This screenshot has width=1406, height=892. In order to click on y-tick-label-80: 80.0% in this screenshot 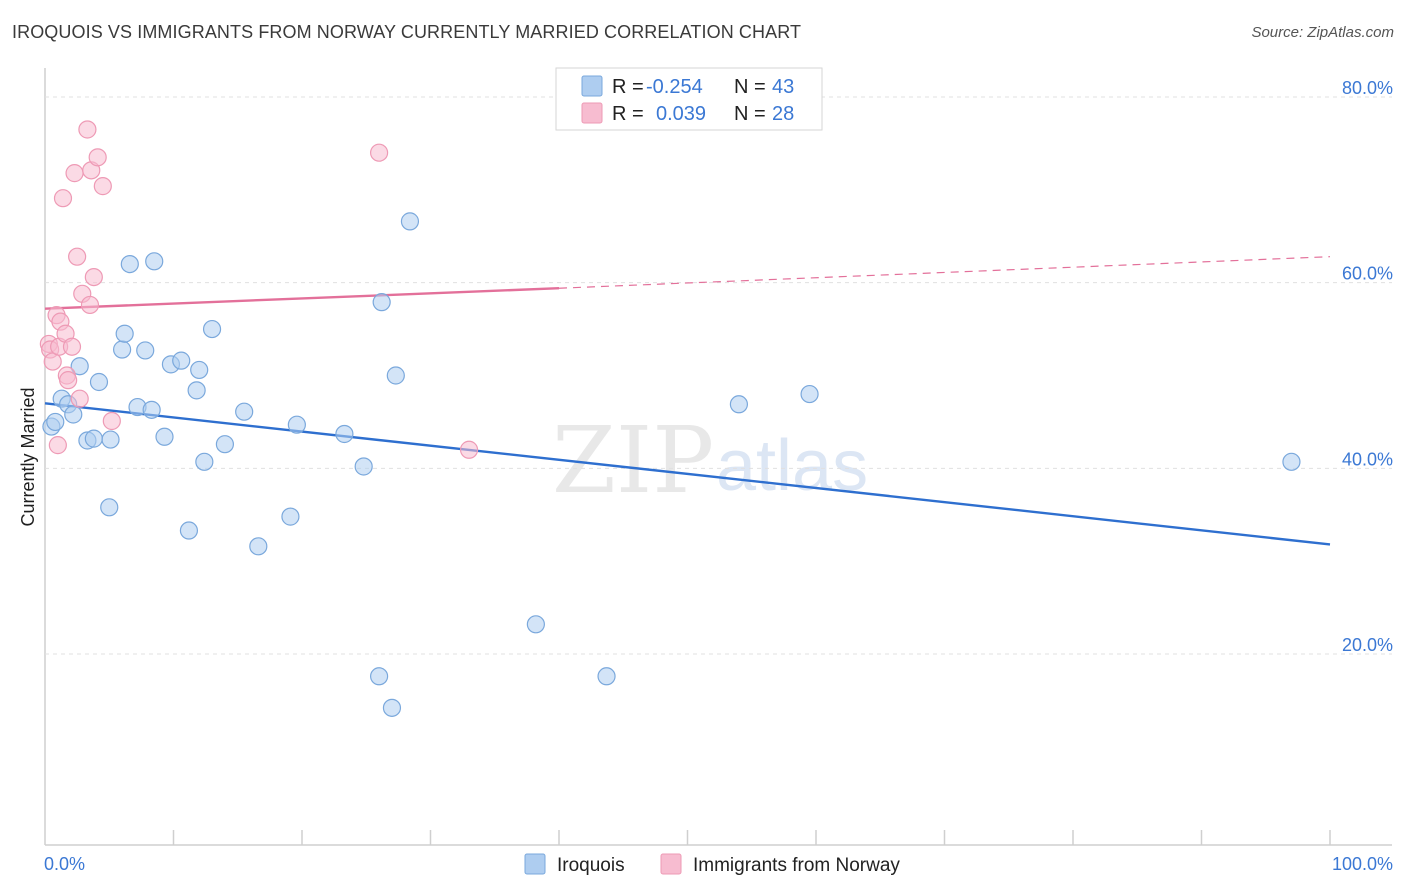, I will do `click(1367, 88)`.